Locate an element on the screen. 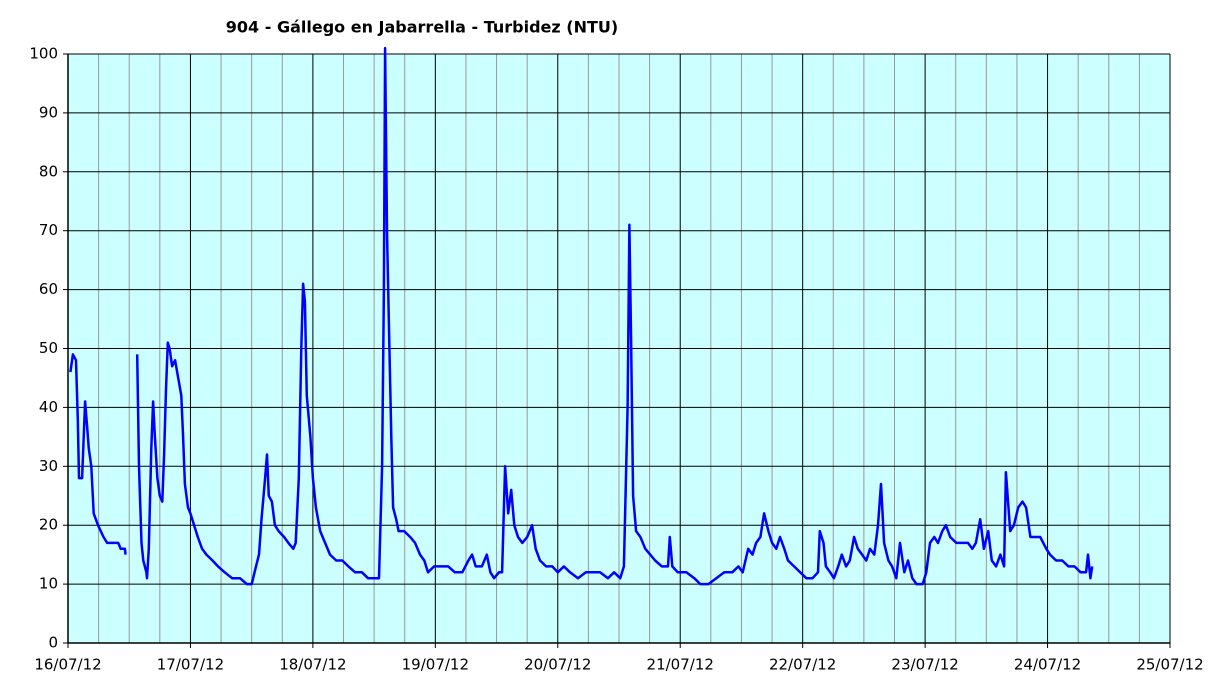 This screenshot has width=1228, height=682. y-tick-label: 70 is located at coordinates (48, 230).